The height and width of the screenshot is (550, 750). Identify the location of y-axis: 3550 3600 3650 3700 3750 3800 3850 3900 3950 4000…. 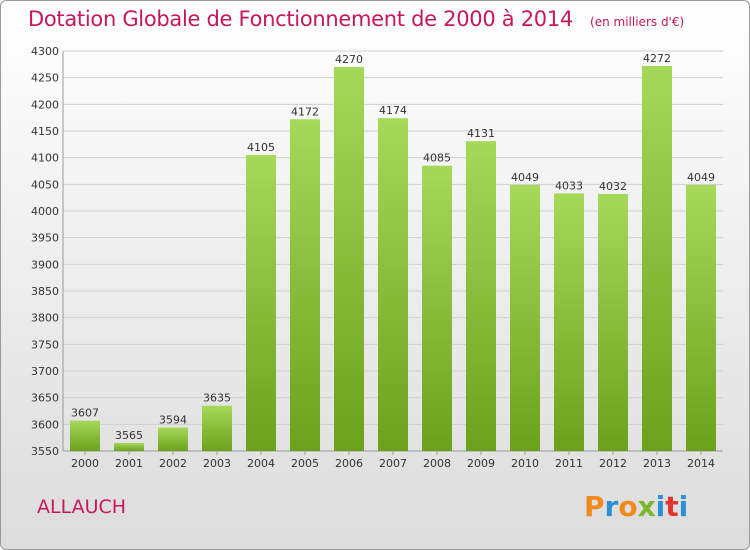
(45, 251).